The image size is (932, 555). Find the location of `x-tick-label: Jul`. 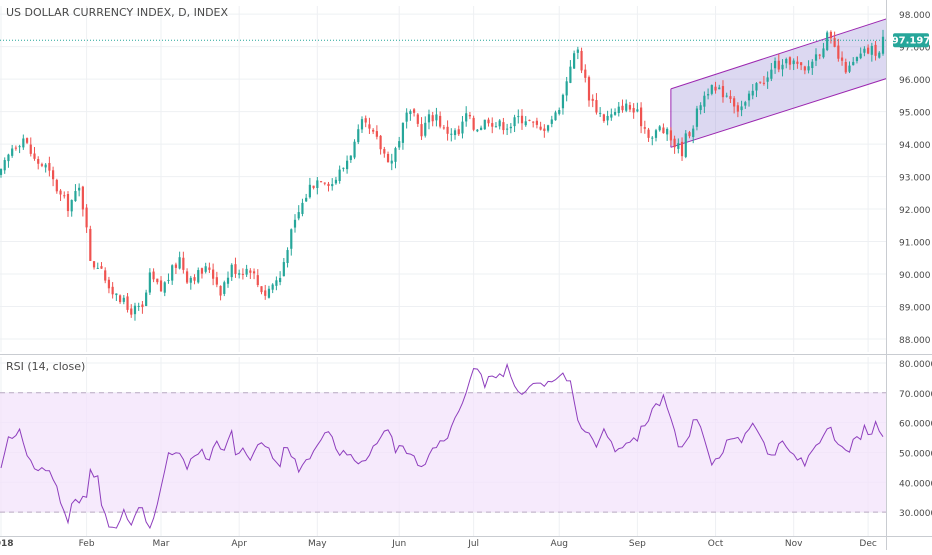

x-tick-label: Jul is located at coordinates (473, 544).